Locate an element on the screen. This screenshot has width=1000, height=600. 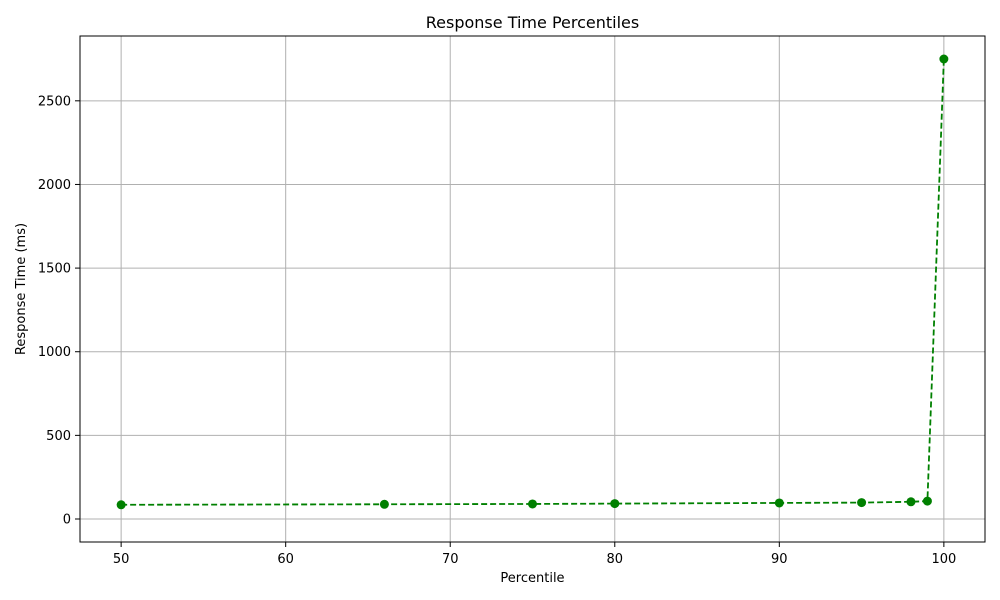
x-tick-label: 60 is located at coordinates (285, 559).